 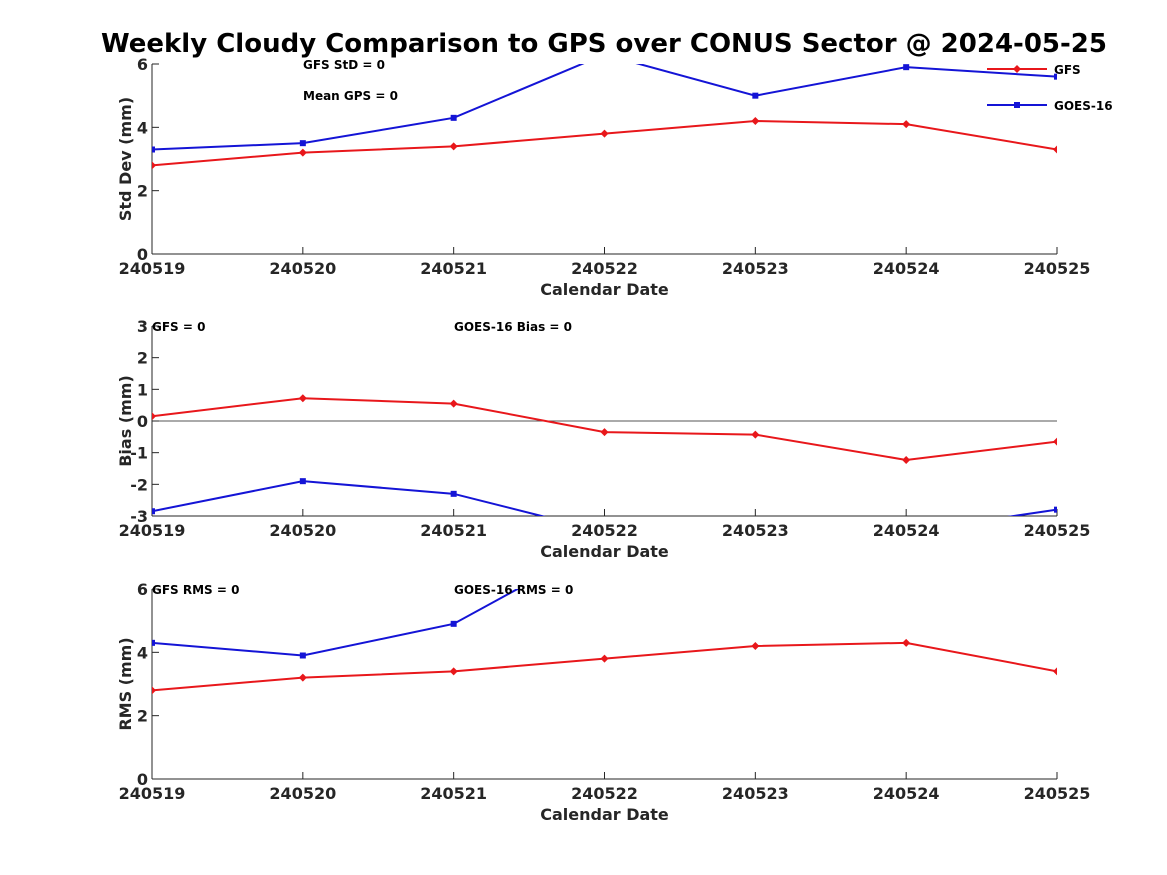 I want to click on legend-label: GFS, so click(x=1067, y=70).